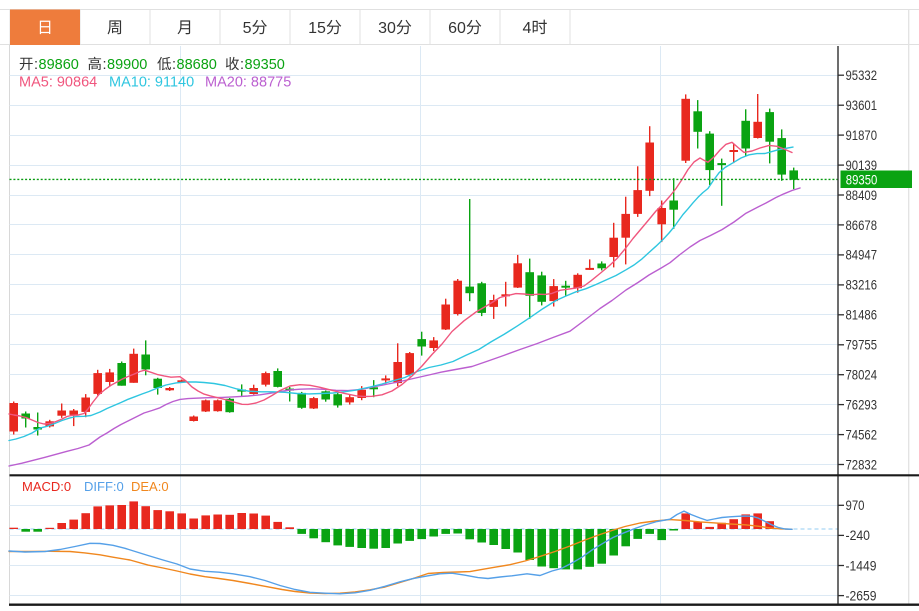 The width and height of the screenshot is (919, 611). I want to click on svg-text: DIFF:0, so click(104, 486).